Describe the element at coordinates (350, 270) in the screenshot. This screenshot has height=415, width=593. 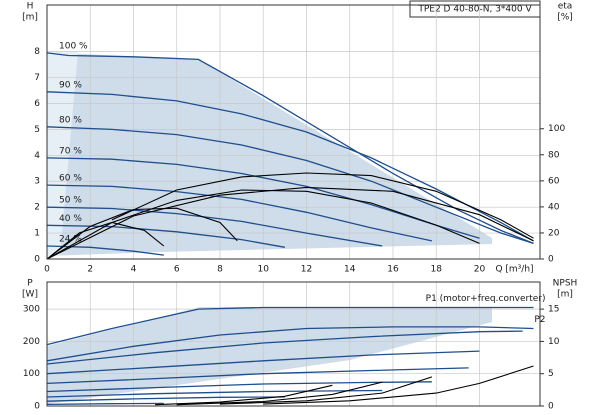
I see `x-tick-label: 14` at that location.